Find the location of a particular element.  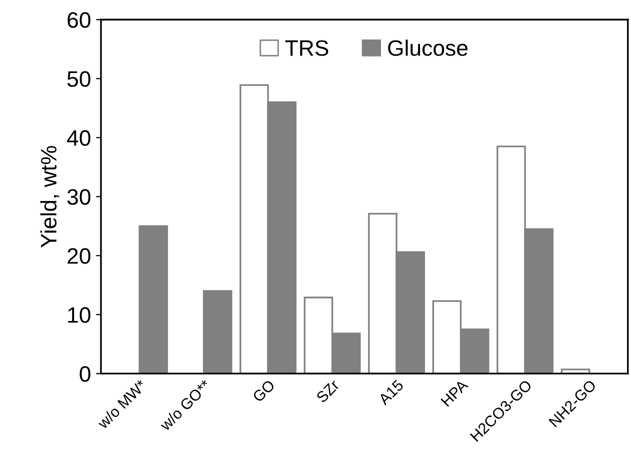

y-tick-label: 50 is located at coordinates (78, 79).